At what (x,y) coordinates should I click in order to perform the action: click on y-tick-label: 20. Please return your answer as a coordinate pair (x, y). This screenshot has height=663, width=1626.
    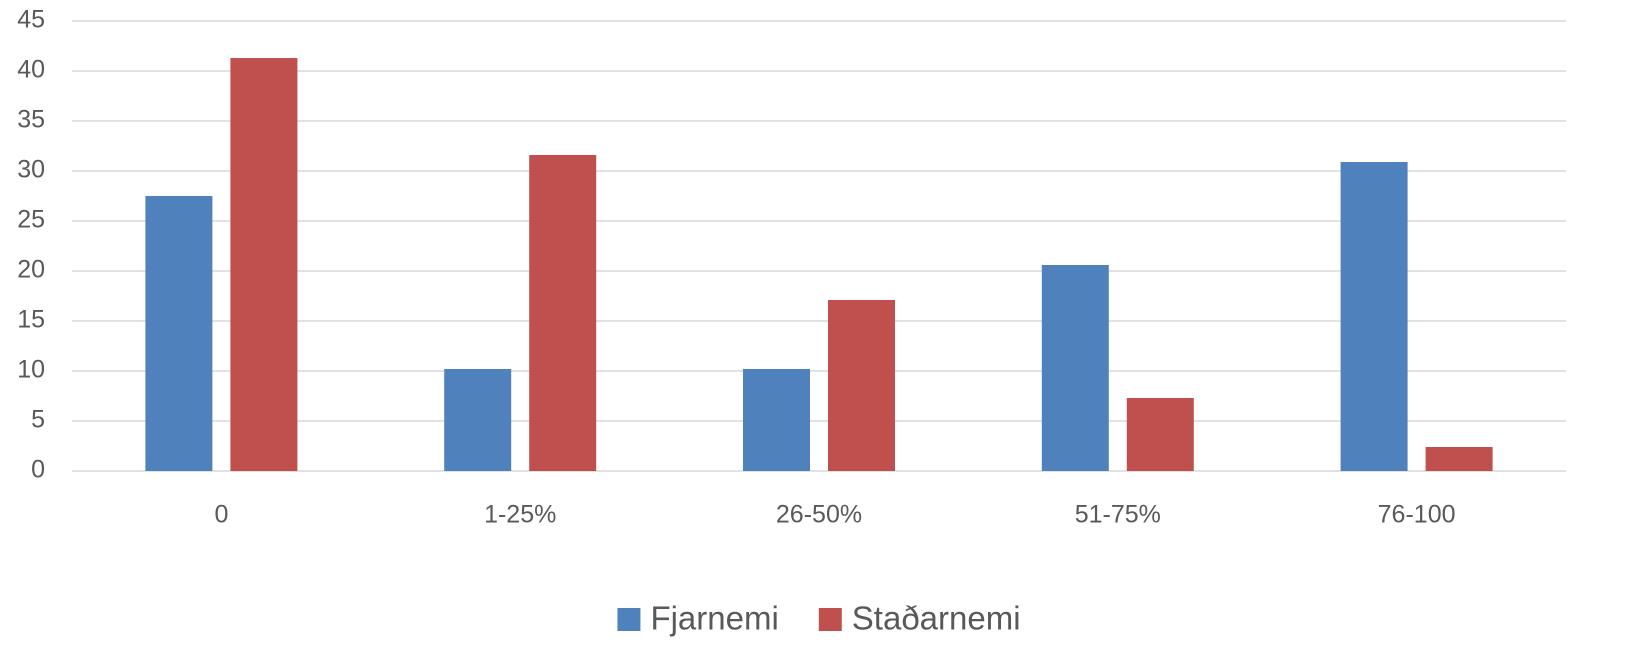
    Looking at the image, I should click on (31, 270).